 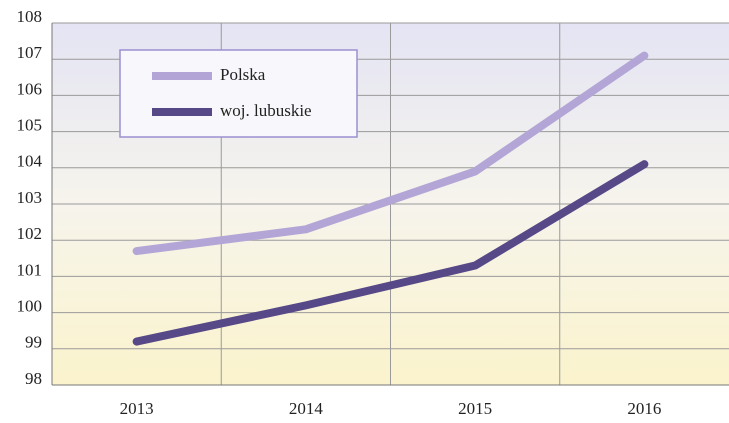 What do you see at coordinates (306, 408) in the screenshot?
I see `x-tick-label: 2014` at bounding box center [306, 408].